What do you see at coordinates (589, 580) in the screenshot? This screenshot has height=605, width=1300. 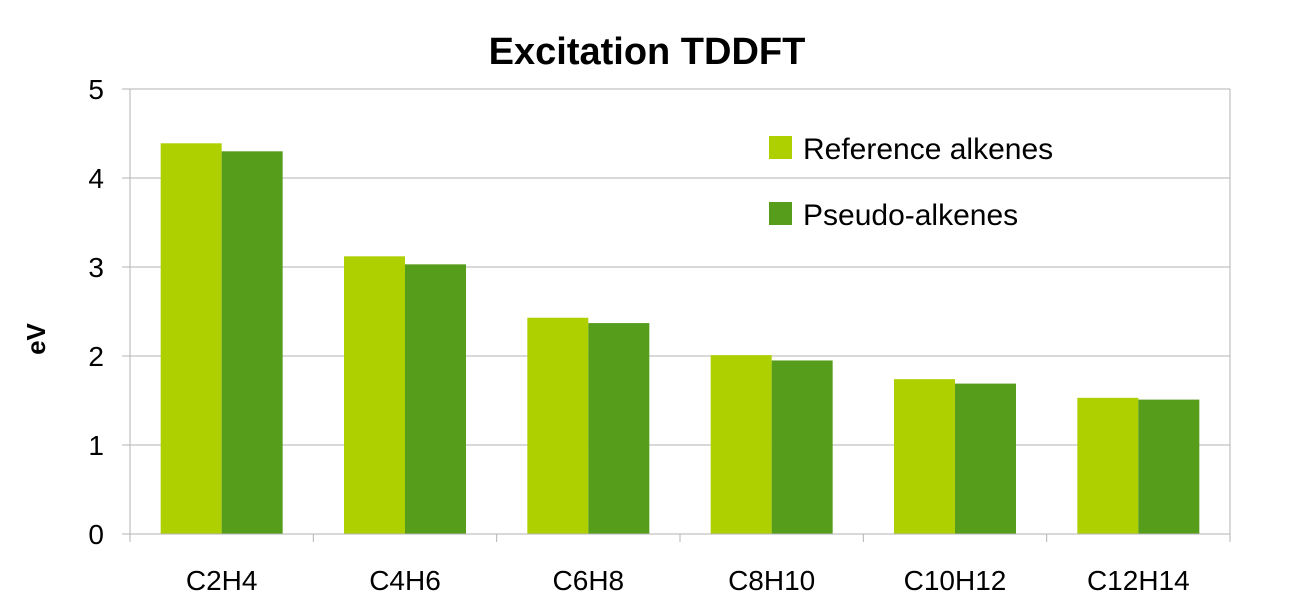 I see `x-tick-label: C6H8` at bounding box center [589, 580].